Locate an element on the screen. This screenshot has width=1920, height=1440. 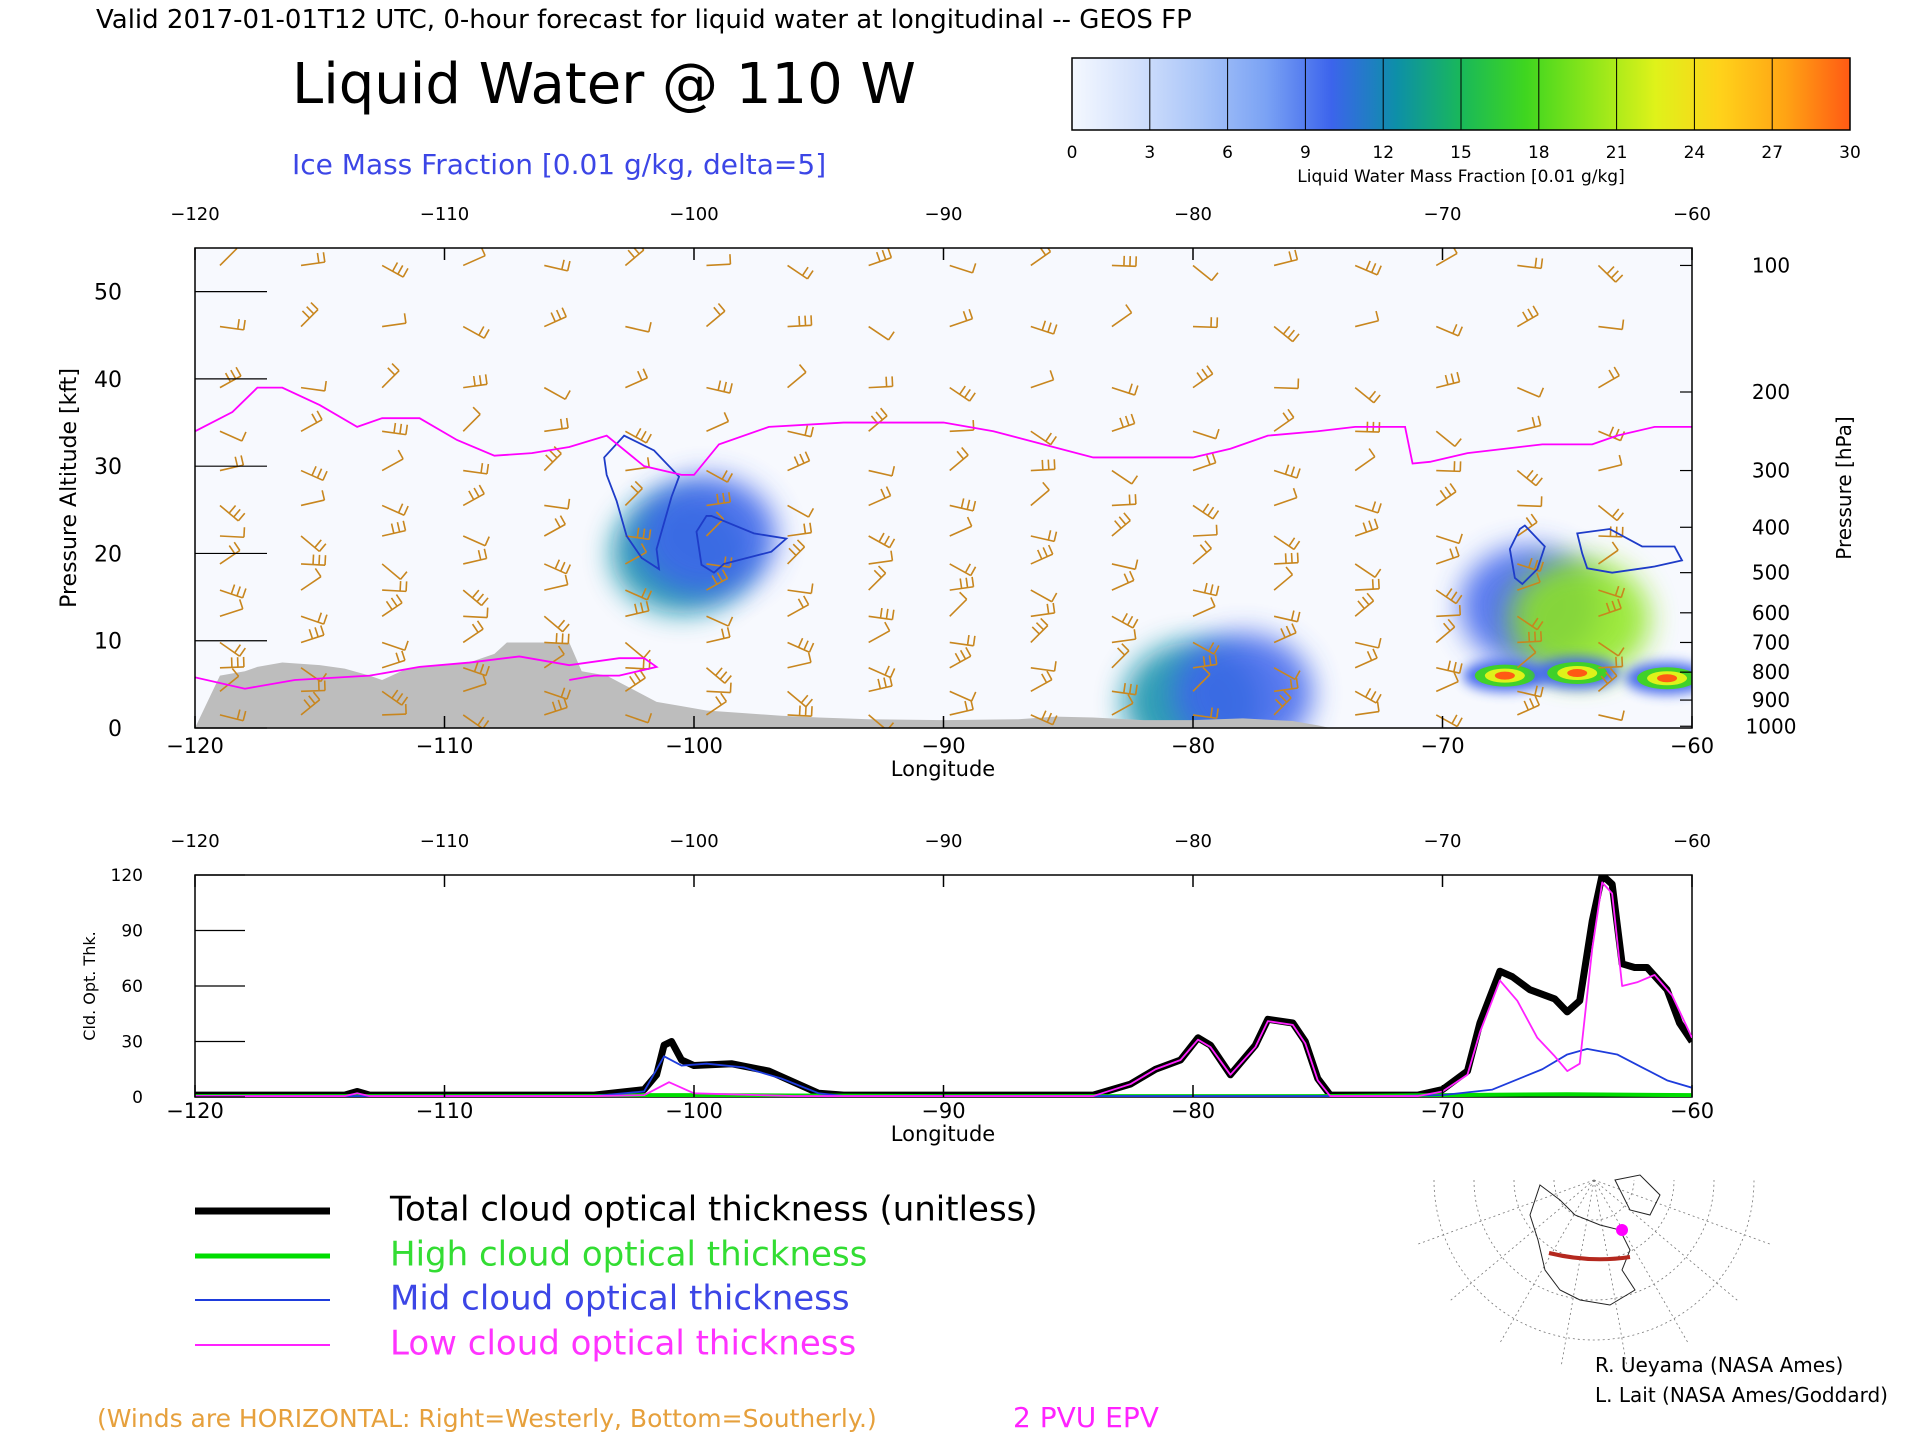
x-tick-label: −110 is located at coordinates (445, 746).